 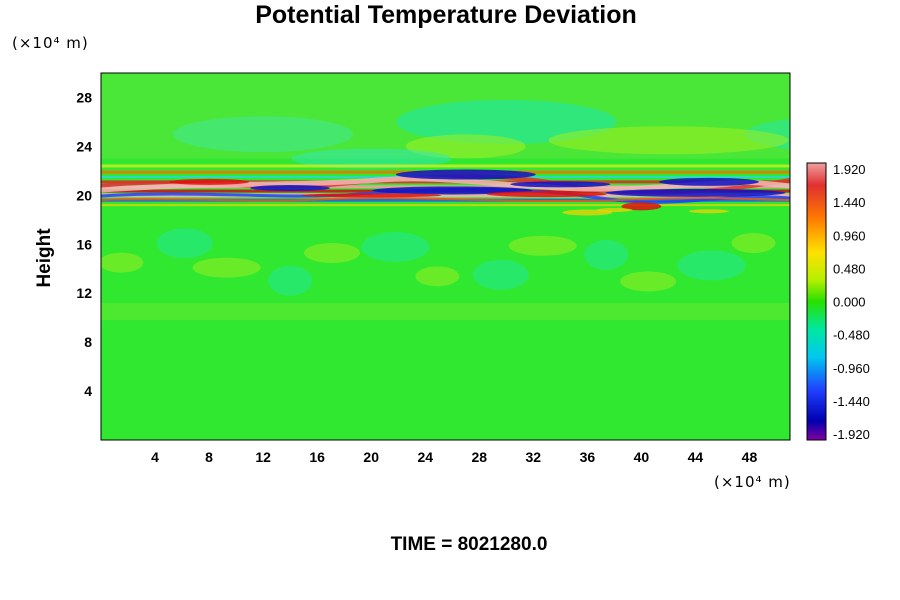 What do you see at coordinates (84, 97) in the screenshot?
I see `y-tick-label: 28` at bounding box center [84, 97].